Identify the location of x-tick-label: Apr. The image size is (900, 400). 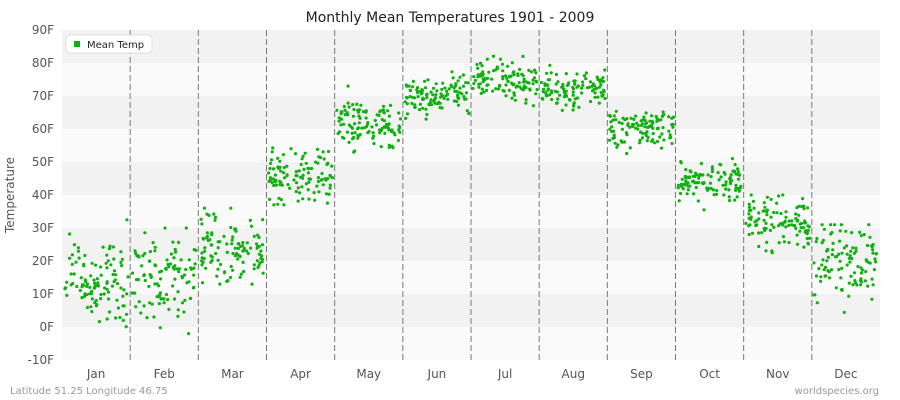
(300, 374).